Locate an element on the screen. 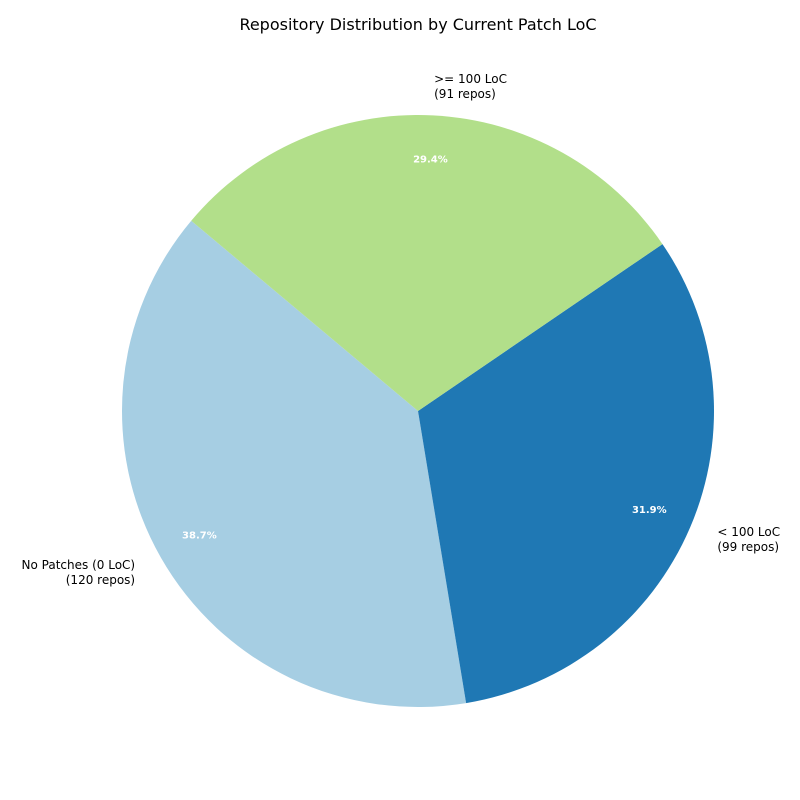  pie-percent-label-1: 31.9% is located at coordinates (649, 510).